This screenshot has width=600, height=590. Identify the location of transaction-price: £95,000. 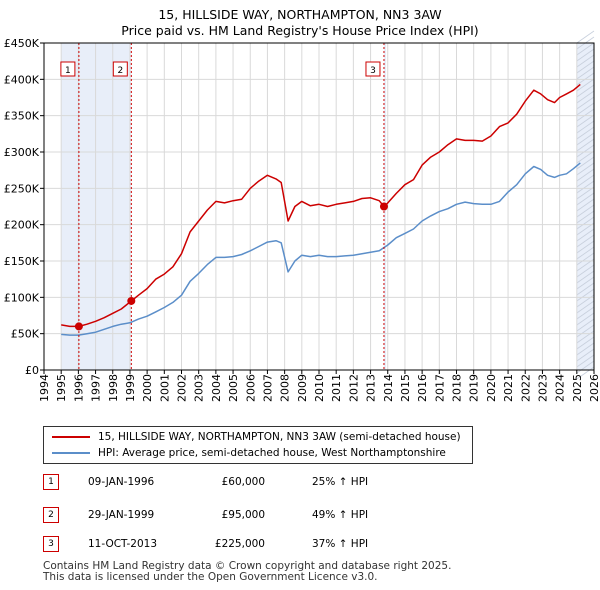
(243, 515).